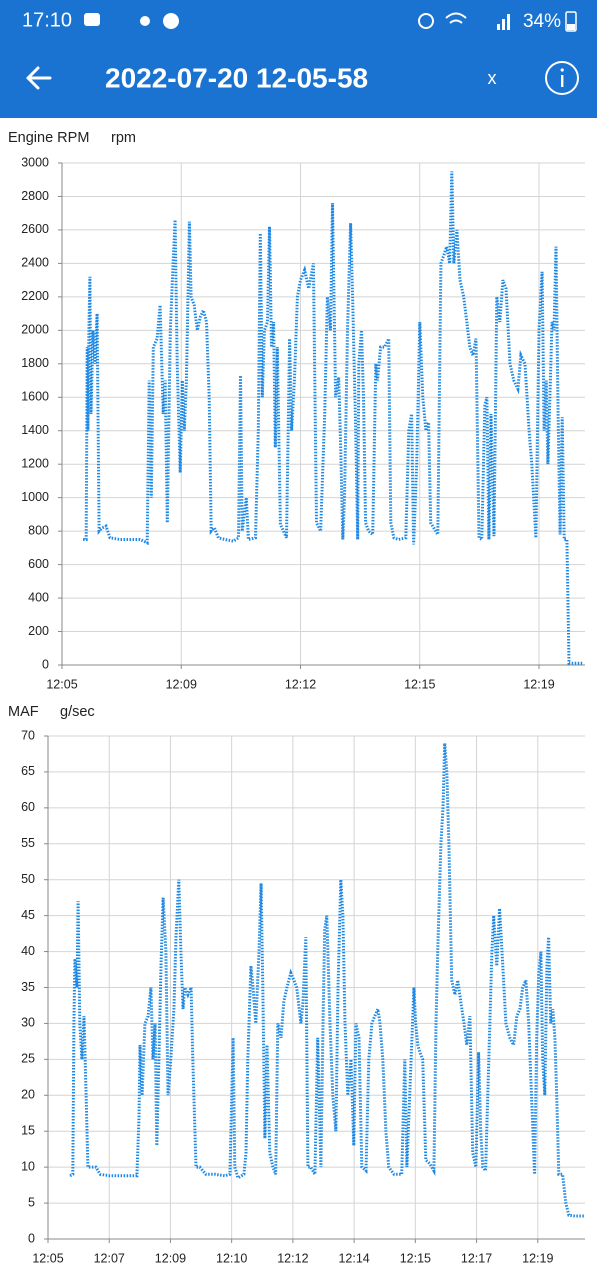 This screenshot has width=597, height=1280. What do you see at coordinates (35, 229) in the screenshot?
I see `y-tick-label: 2600` at bounding box center [35, 229].